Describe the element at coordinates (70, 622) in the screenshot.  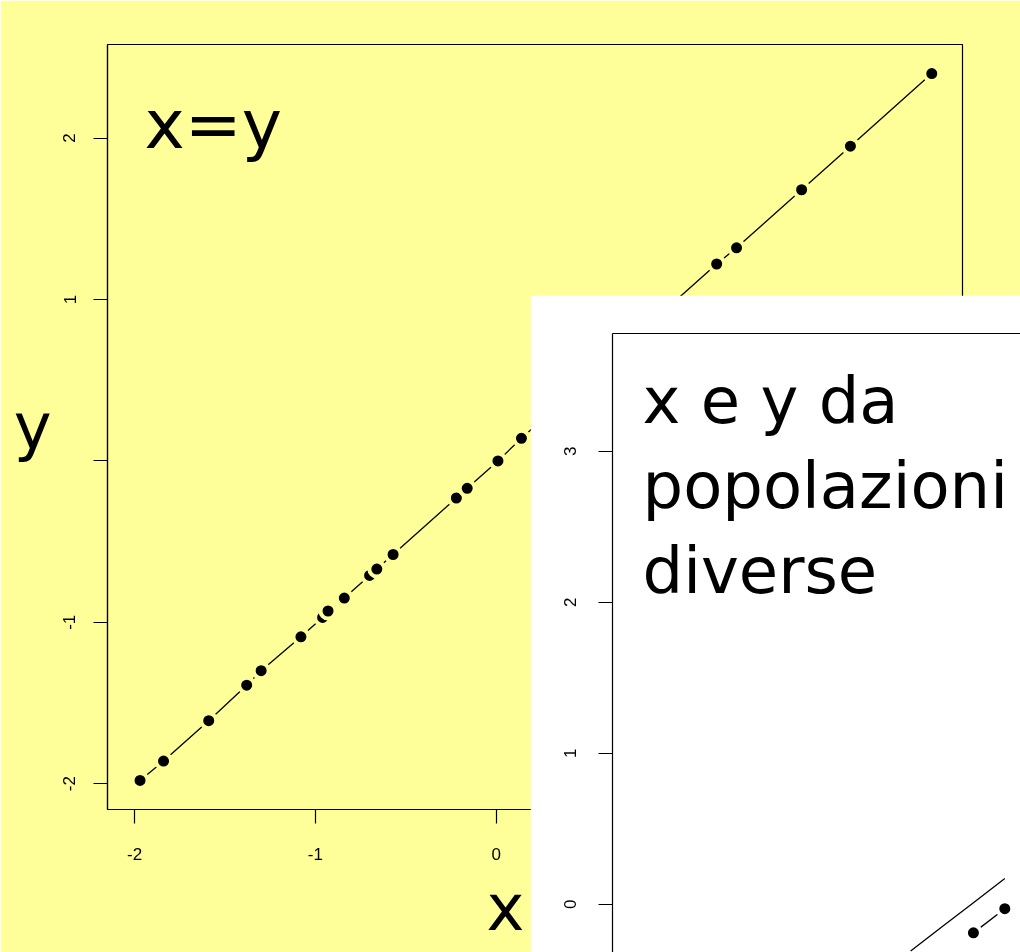
I see `y-tick-label: -1` at that location.